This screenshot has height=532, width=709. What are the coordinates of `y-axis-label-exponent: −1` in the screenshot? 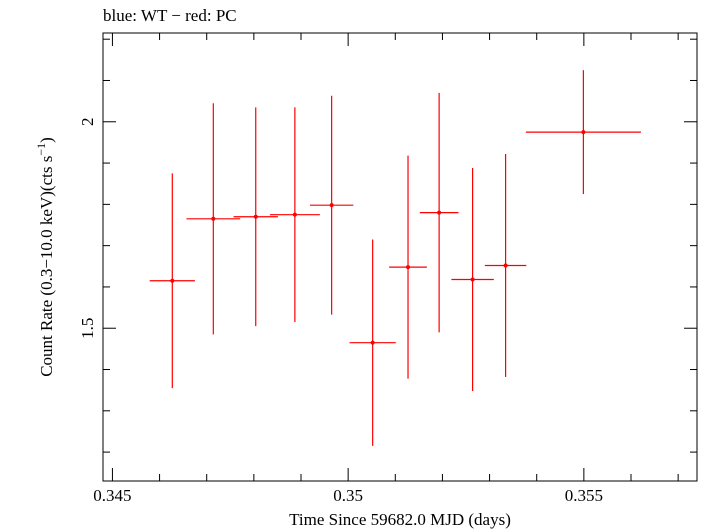 It's located at (41, 149).